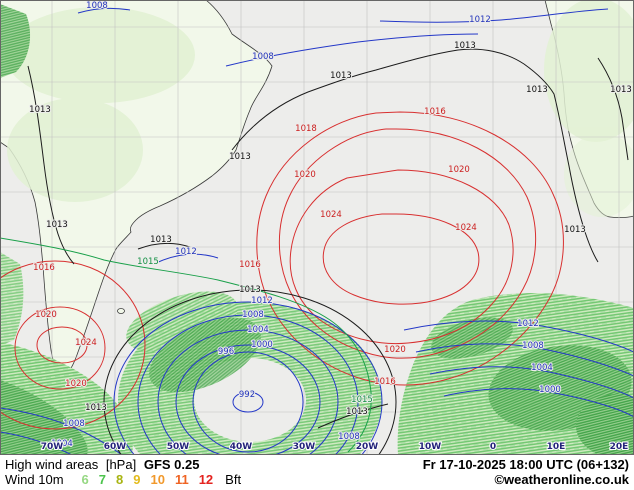 Image resolution: width=634 pixels, height=490 pixels. I want to click on isobar-1020-atlantic-high, so click(401, 257).